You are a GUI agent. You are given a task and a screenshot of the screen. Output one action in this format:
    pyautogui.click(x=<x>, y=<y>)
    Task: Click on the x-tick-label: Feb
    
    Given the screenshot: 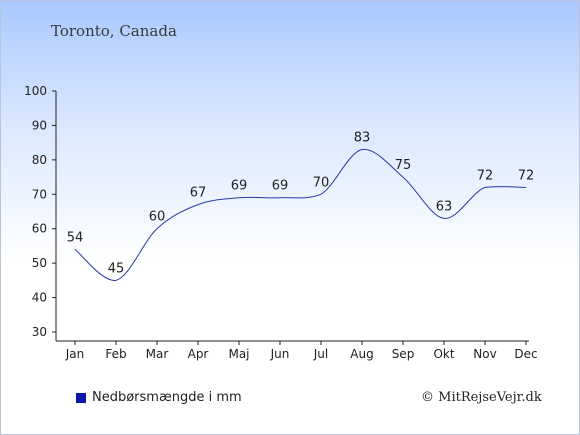 What is the action you would take?
    pyautogui.click(x=115, y=354)
    